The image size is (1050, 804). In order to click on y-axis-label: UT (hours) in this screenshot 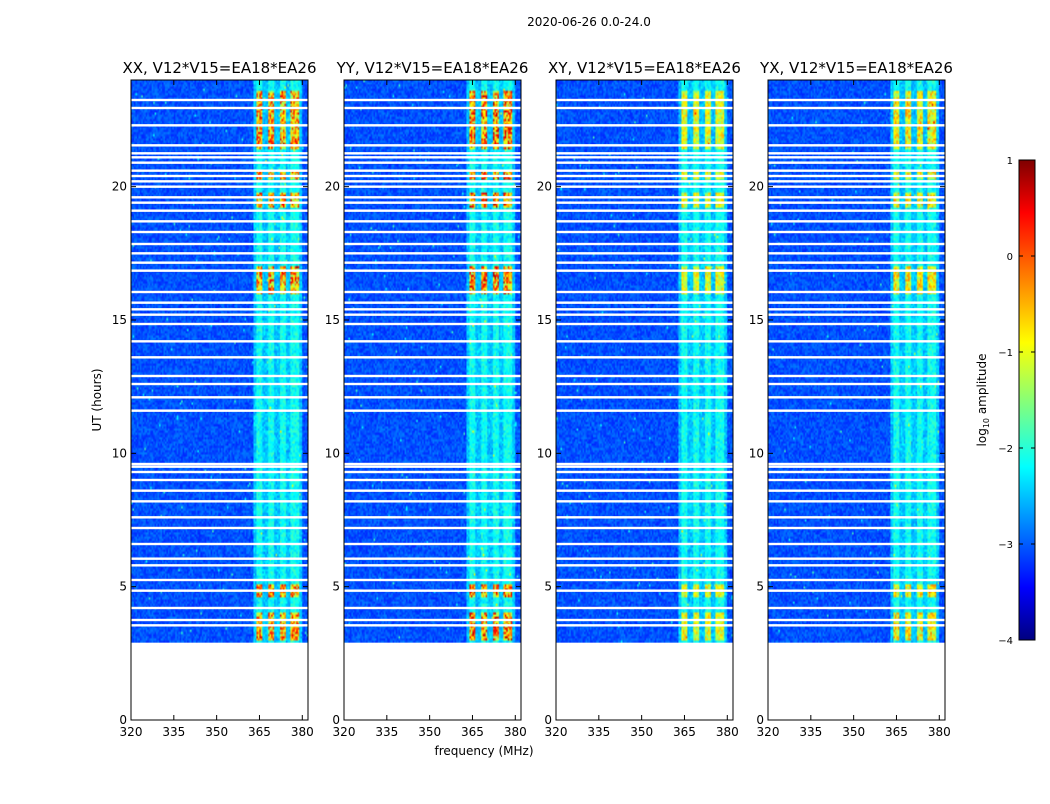, I will do `click(97, 399)`.